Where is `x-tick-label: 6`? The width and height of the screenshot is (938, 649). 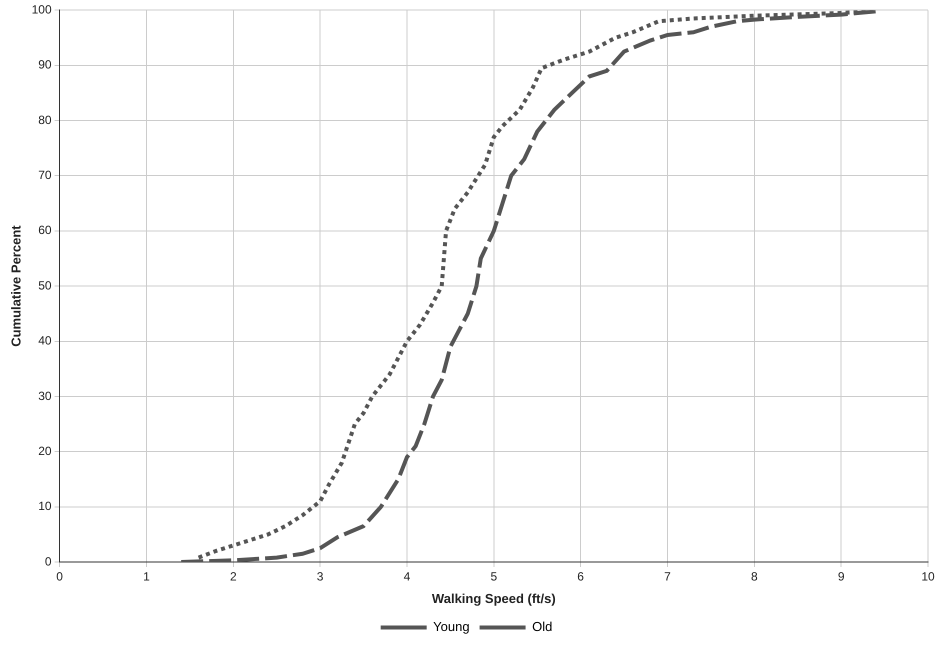
x-tick-label: 6 is located at coordinates (580, 577).